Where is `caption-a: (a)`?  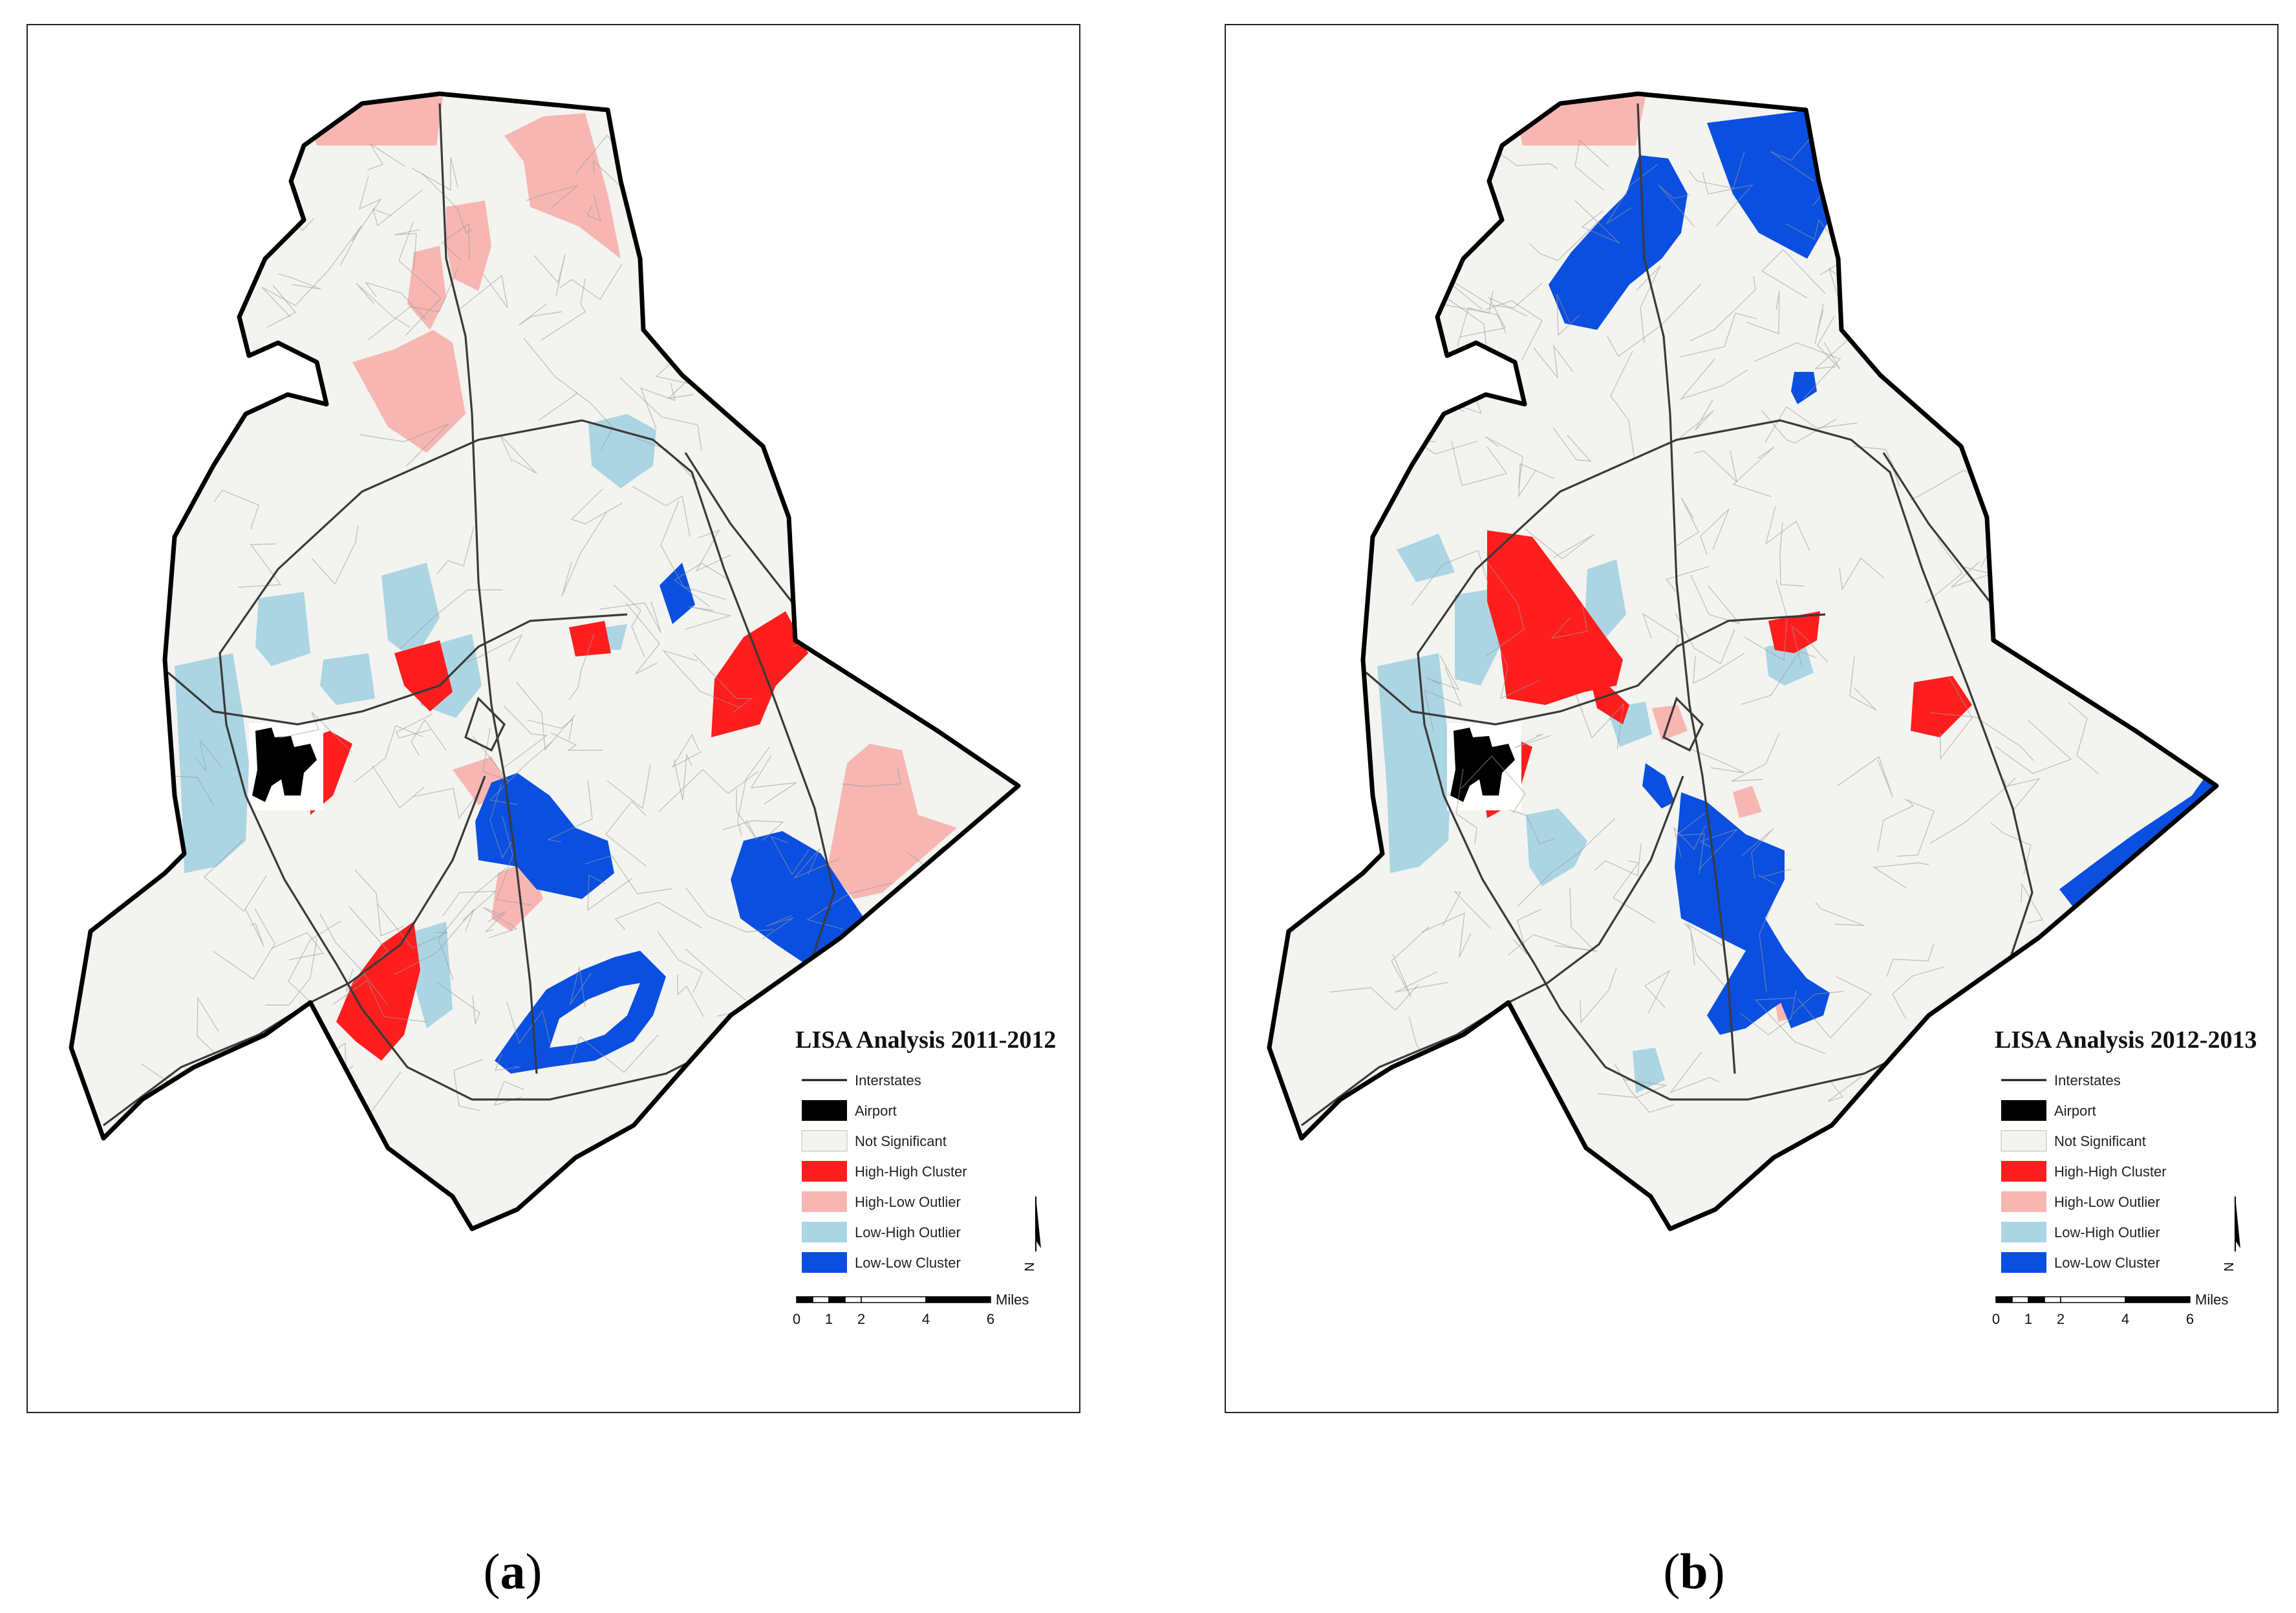
caption-a: (a) is located at coordinates (513, 1571).